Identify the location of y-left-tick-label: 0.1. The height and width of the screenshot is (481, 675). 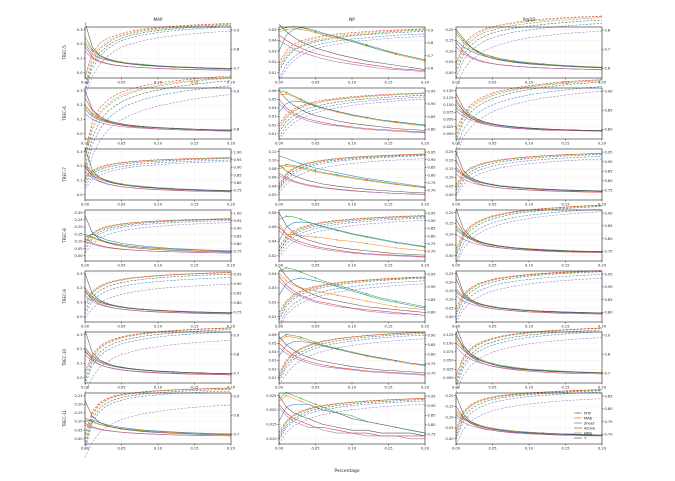
(80, 364).